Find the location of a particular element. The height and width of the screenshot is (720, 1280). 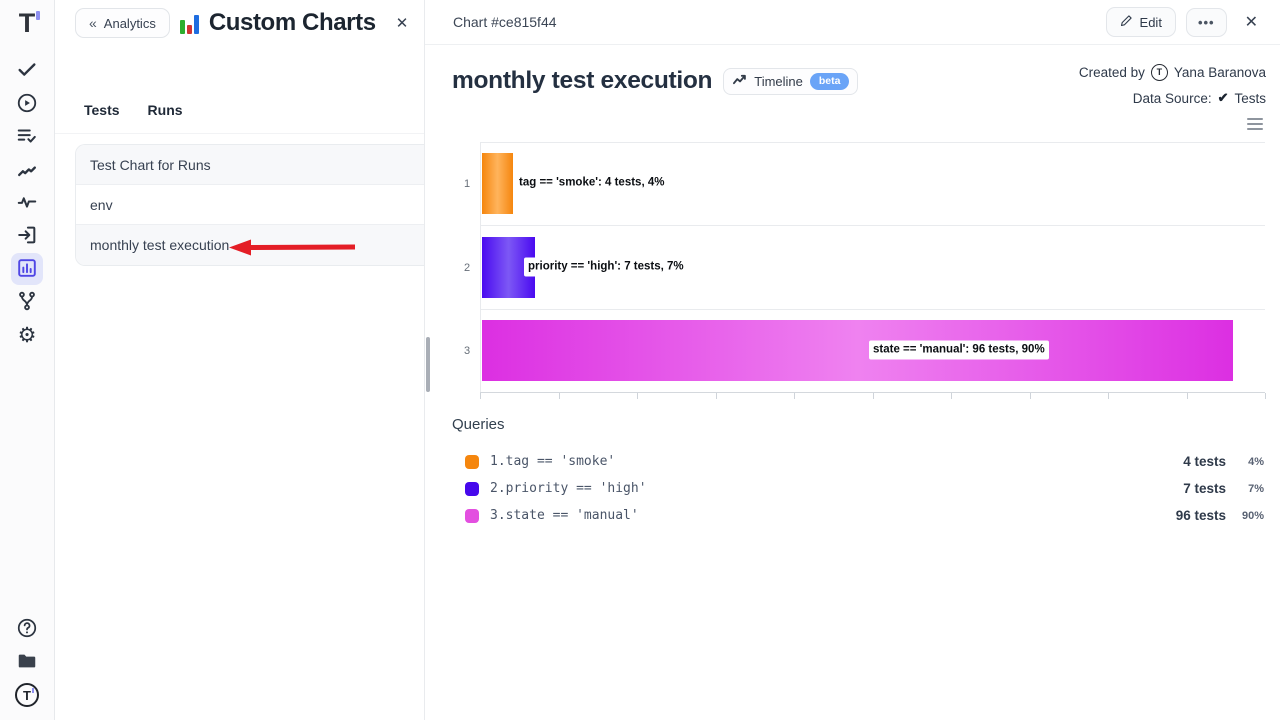

back-to-analytics-button: « Analytics is located at coordinates (122, 23).